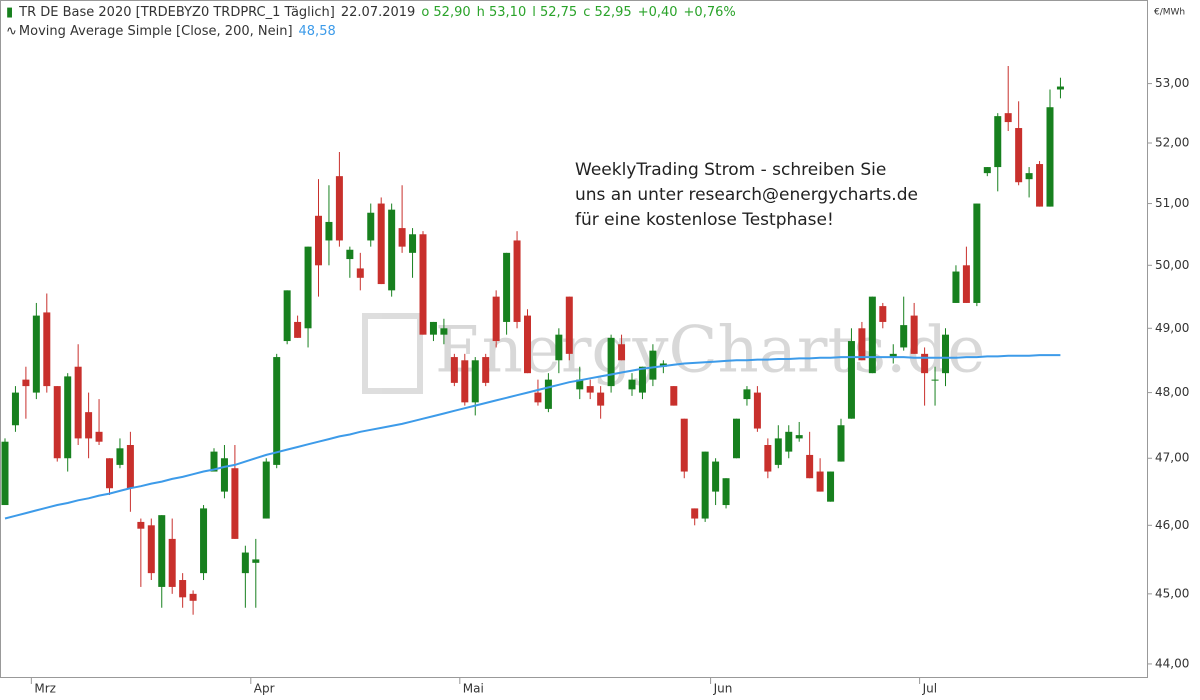 Image resolution: width=1200 pixels, height=700 pixels. Describe the element at coordinates (1169, 13) in the screenshot. I see `unit-label: €/MWh` at that location.